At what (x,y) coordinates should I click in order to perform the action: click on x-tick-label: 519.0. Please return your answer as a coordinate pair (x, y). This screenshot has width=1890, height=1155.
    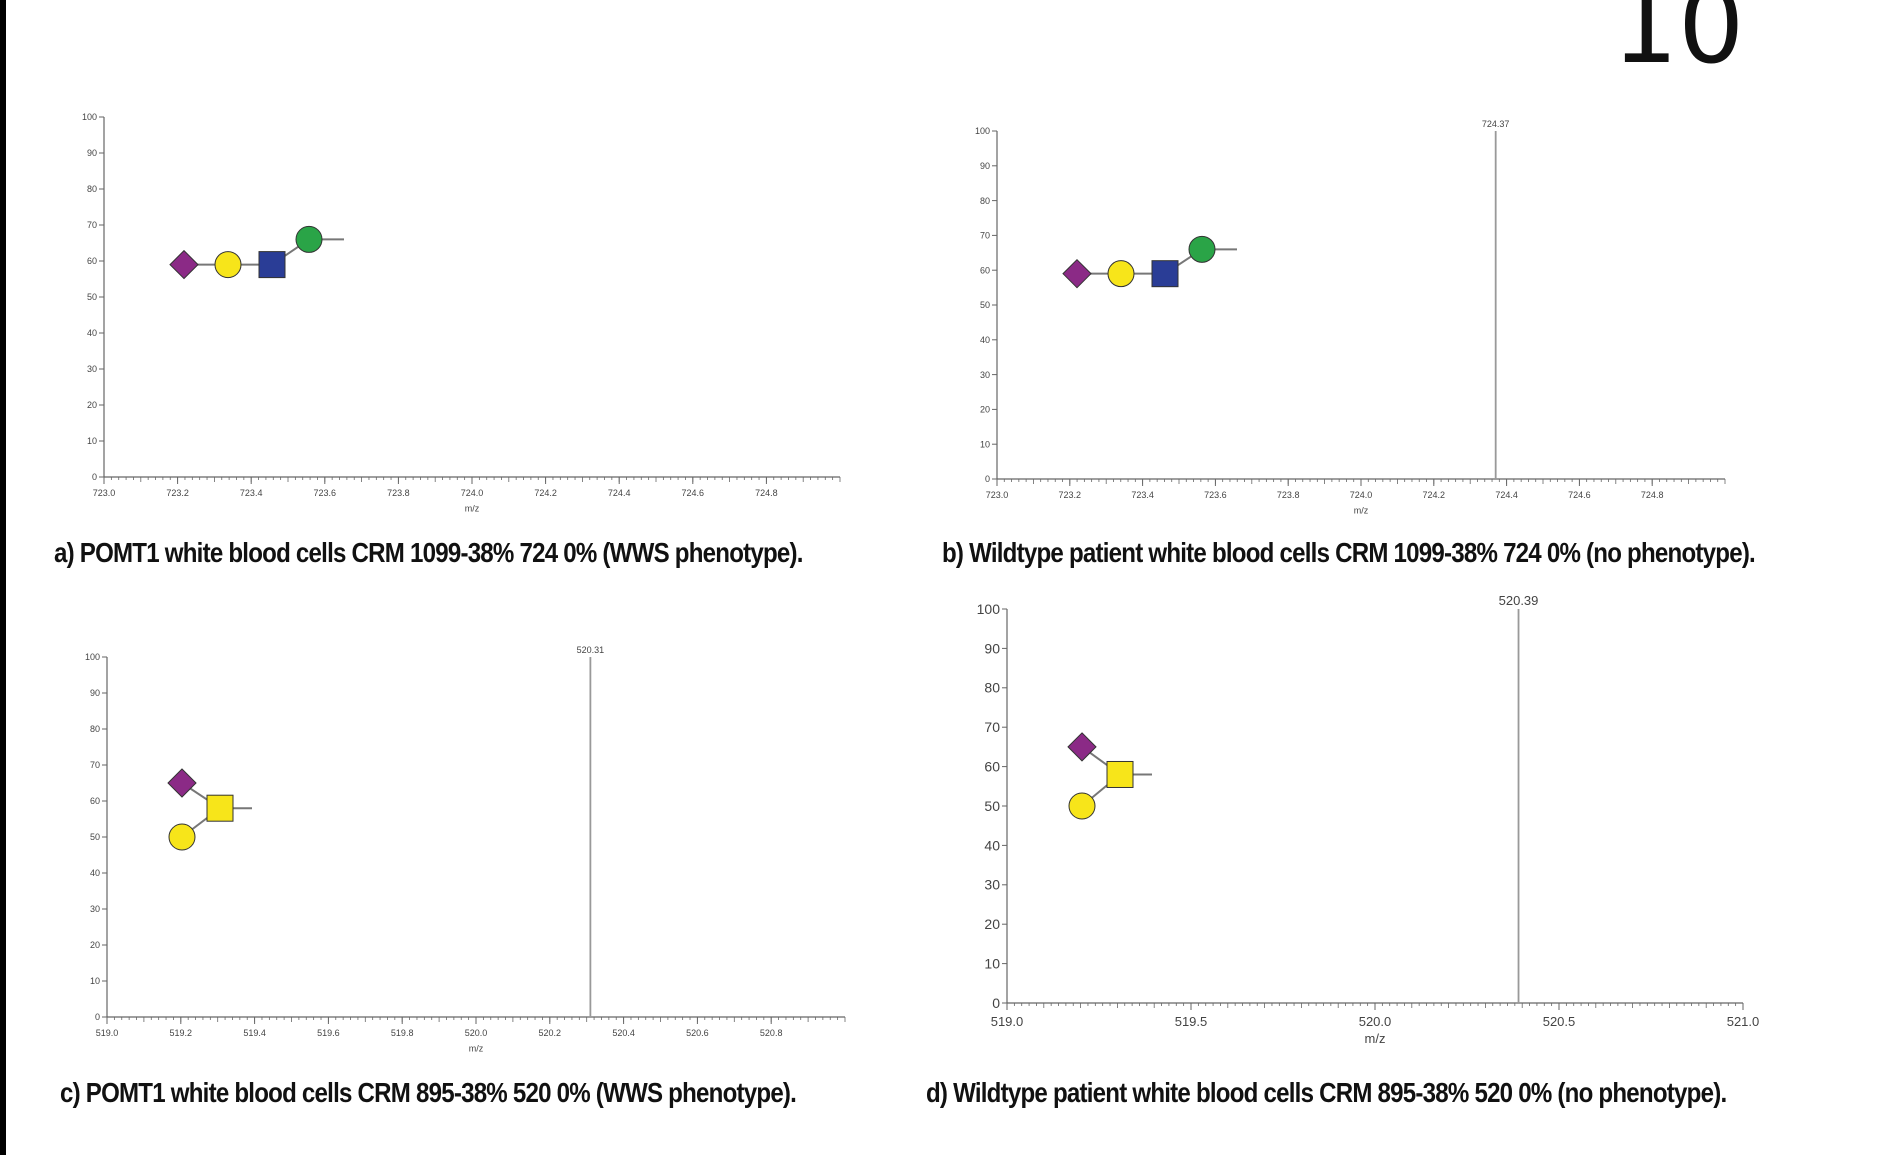
    Looking at the image, I should click on (1007, 1021).